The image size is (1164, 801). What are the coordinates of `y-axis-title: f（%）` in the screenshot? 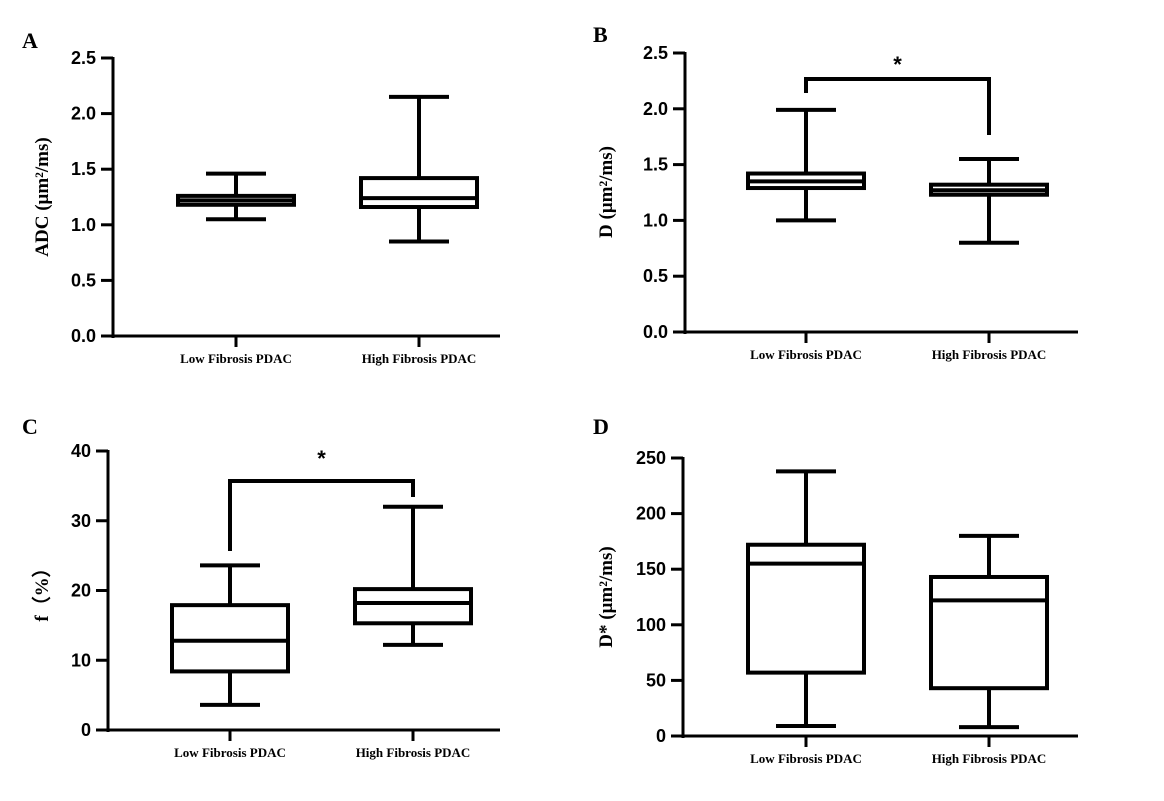 It's located at (41, 589).